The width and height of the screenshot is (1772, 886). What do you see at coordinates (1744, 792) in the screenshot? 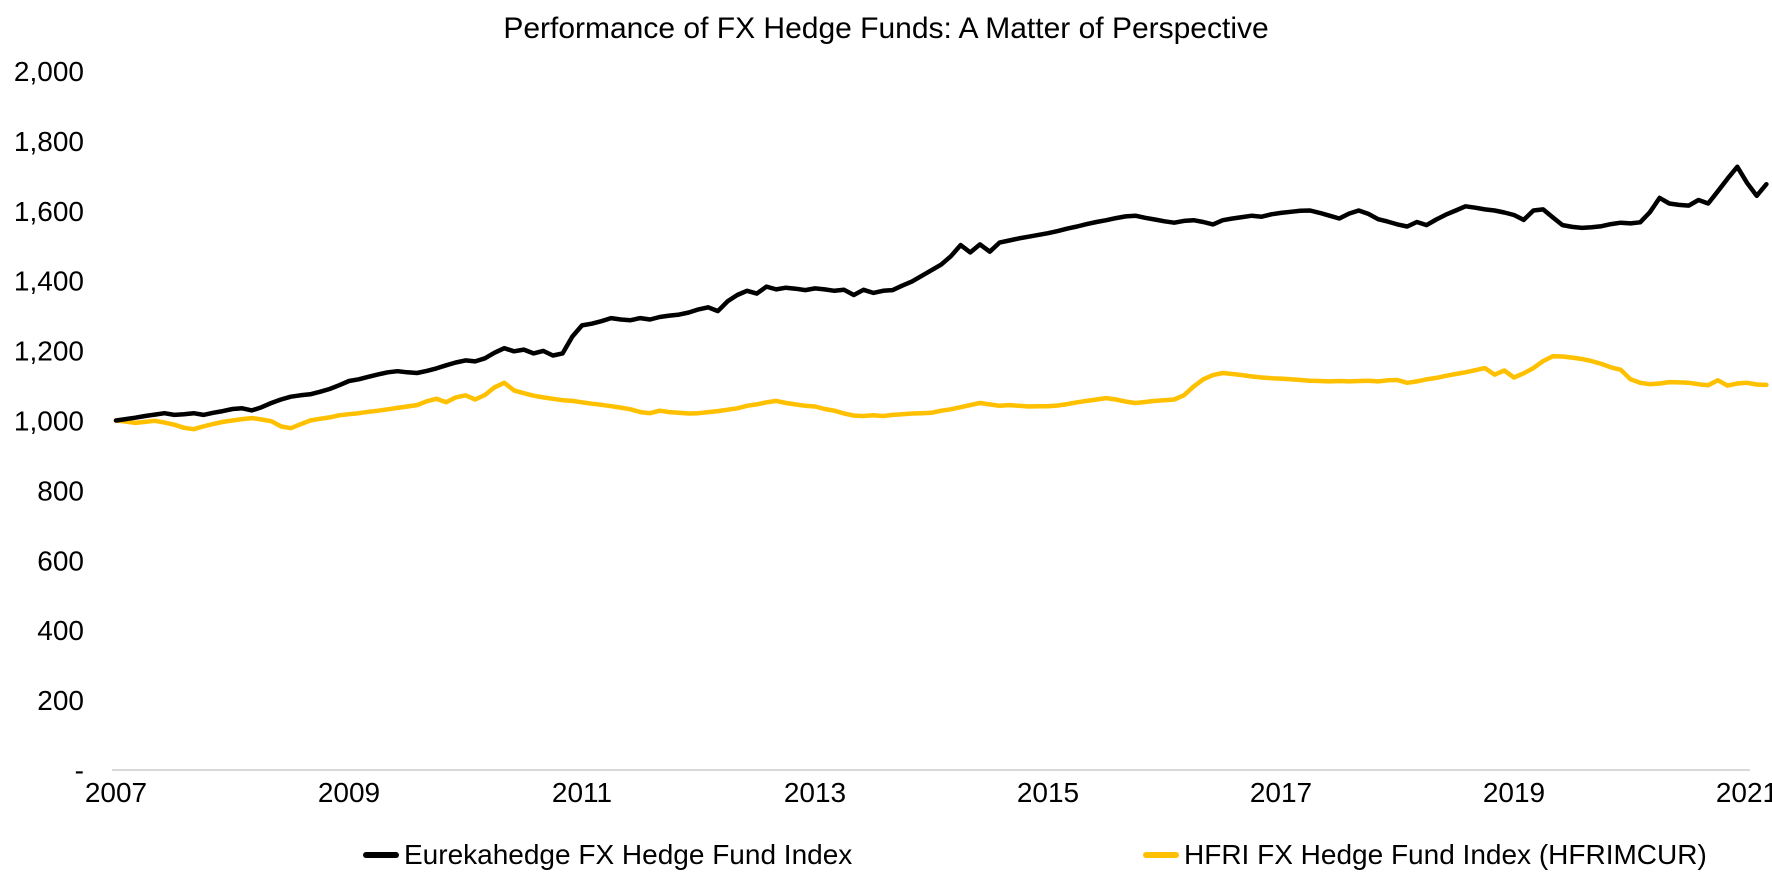
I see `x-tick-label: 2021` at bounding box center [1744, 792].